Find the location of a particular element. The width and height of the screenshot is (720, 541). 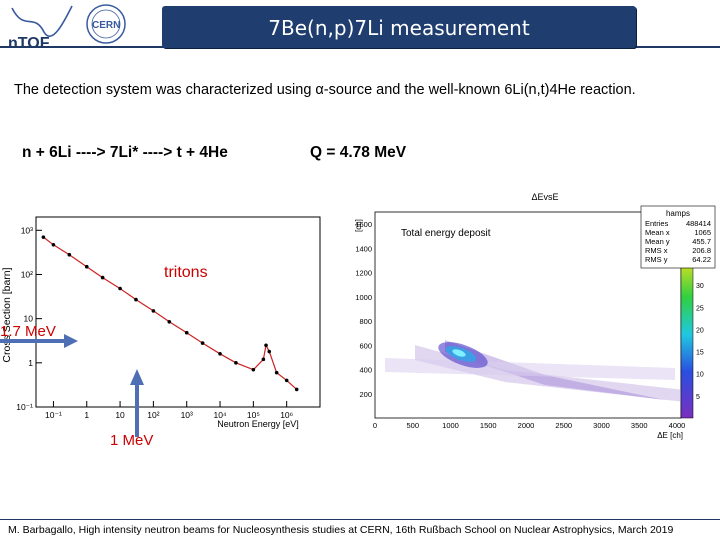

histogram-annotation: Total energy deposit is located at coordinates (446, 233).